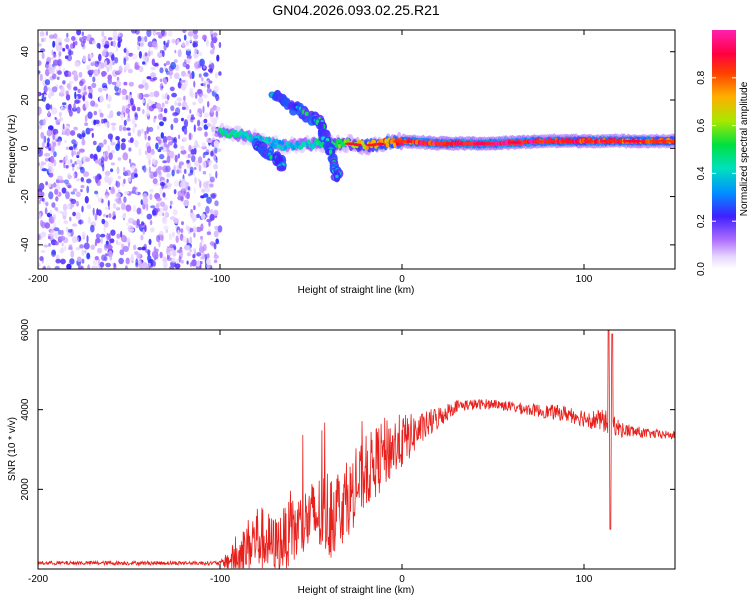 The image size is (750, 600). Describe the element at coordinates (701, 125) in the screenshot. I see `colorbar-tick-label: 0.6` at that location.